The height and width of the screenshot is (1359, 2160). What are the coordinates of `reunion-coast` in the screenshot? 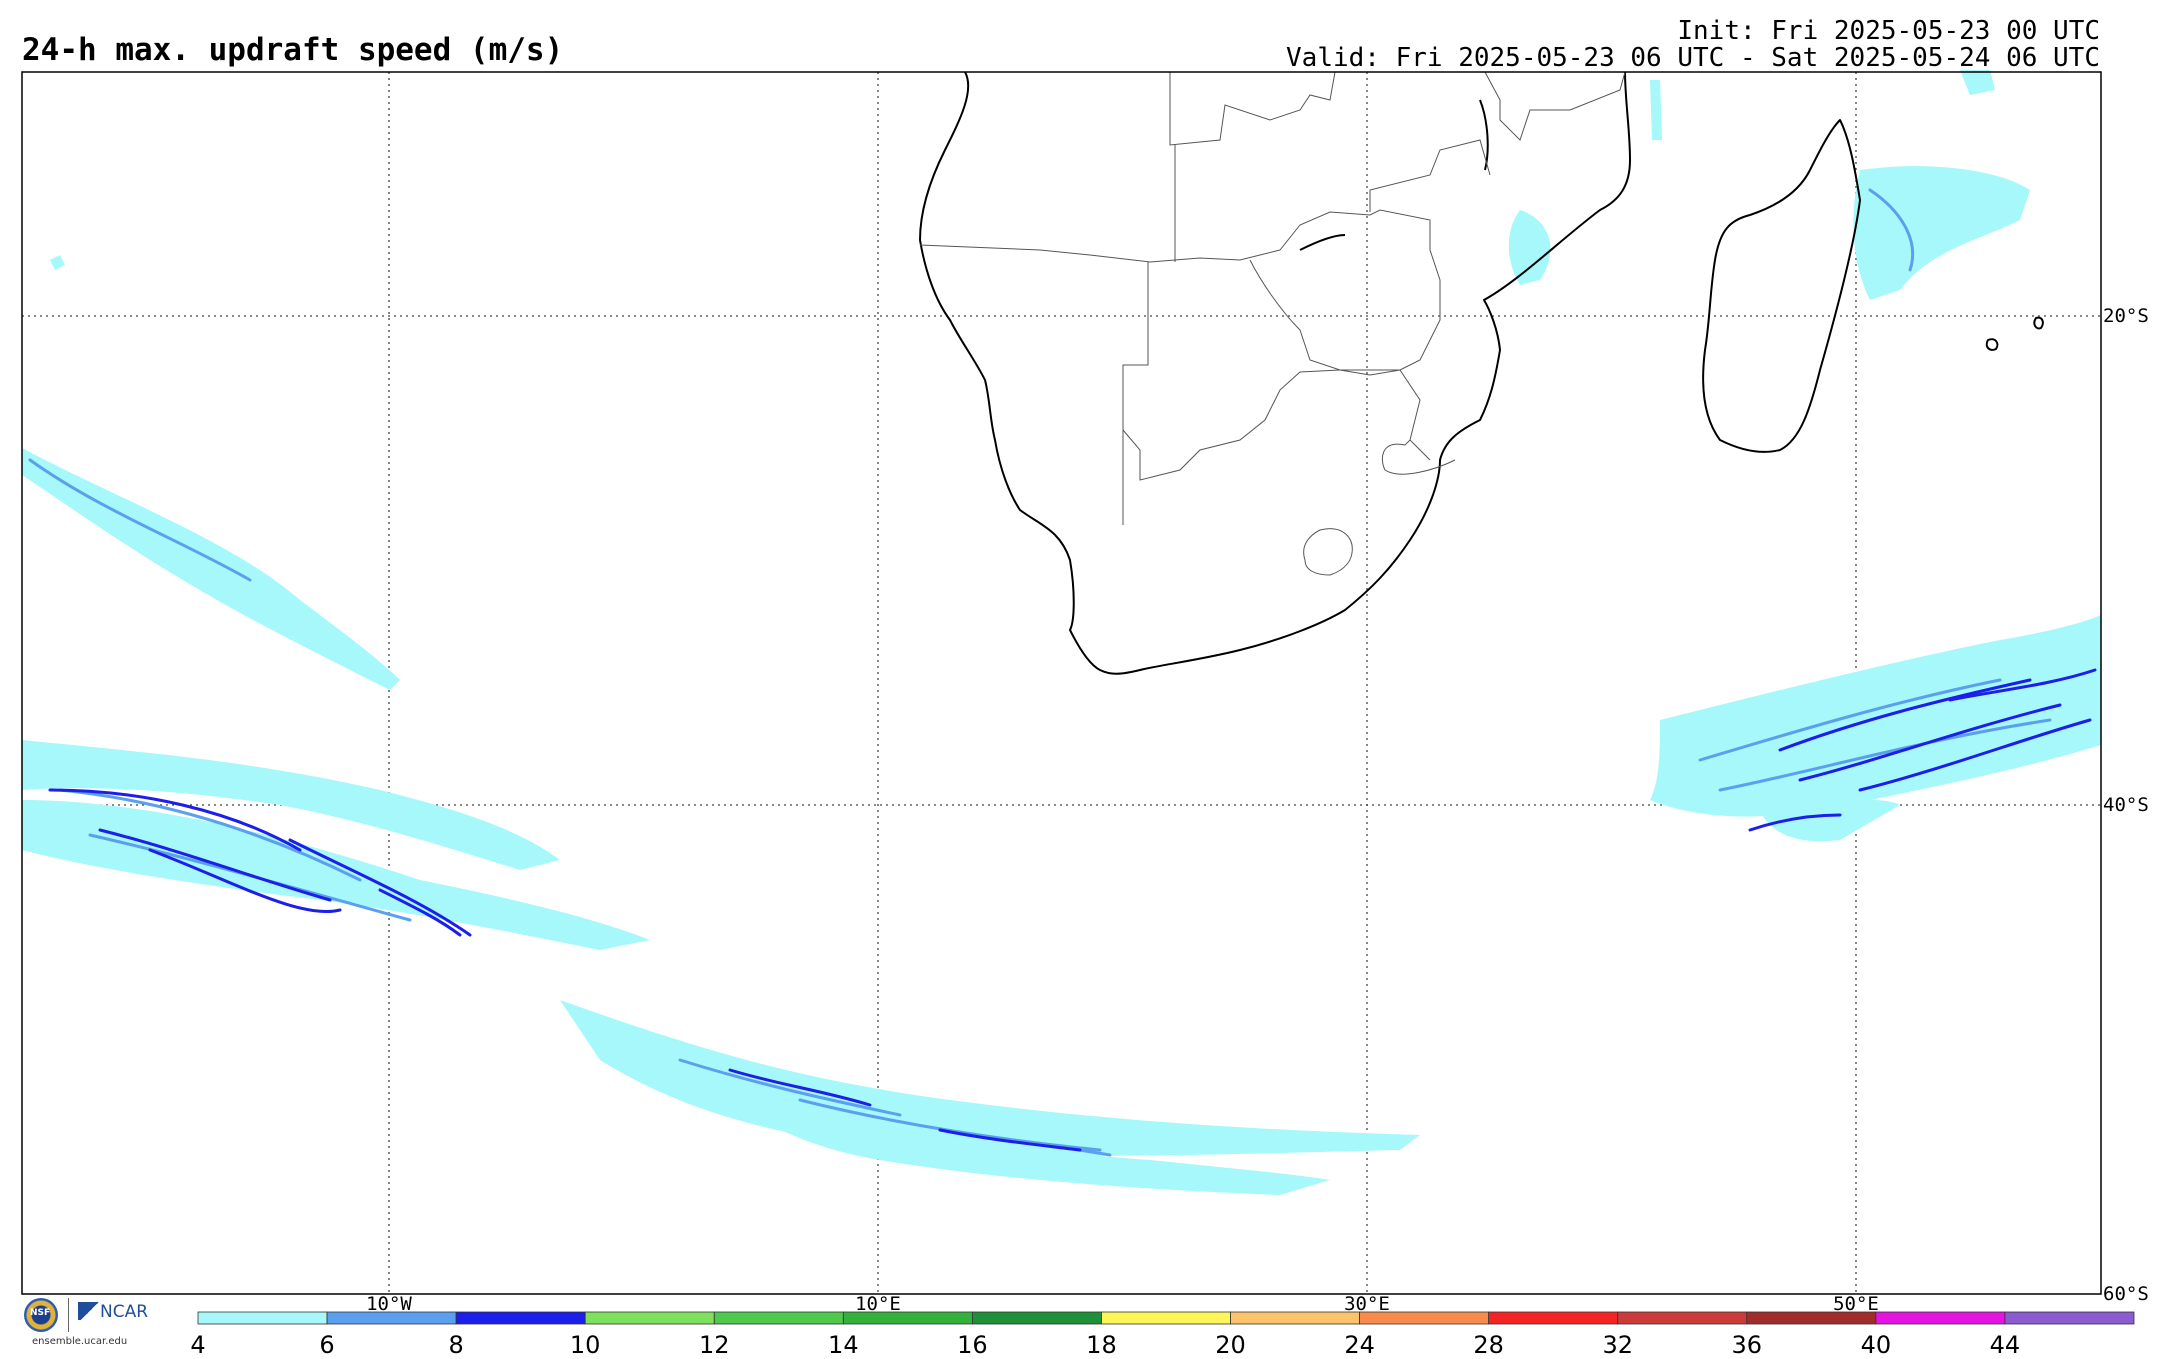 It's located at (1992, 344).